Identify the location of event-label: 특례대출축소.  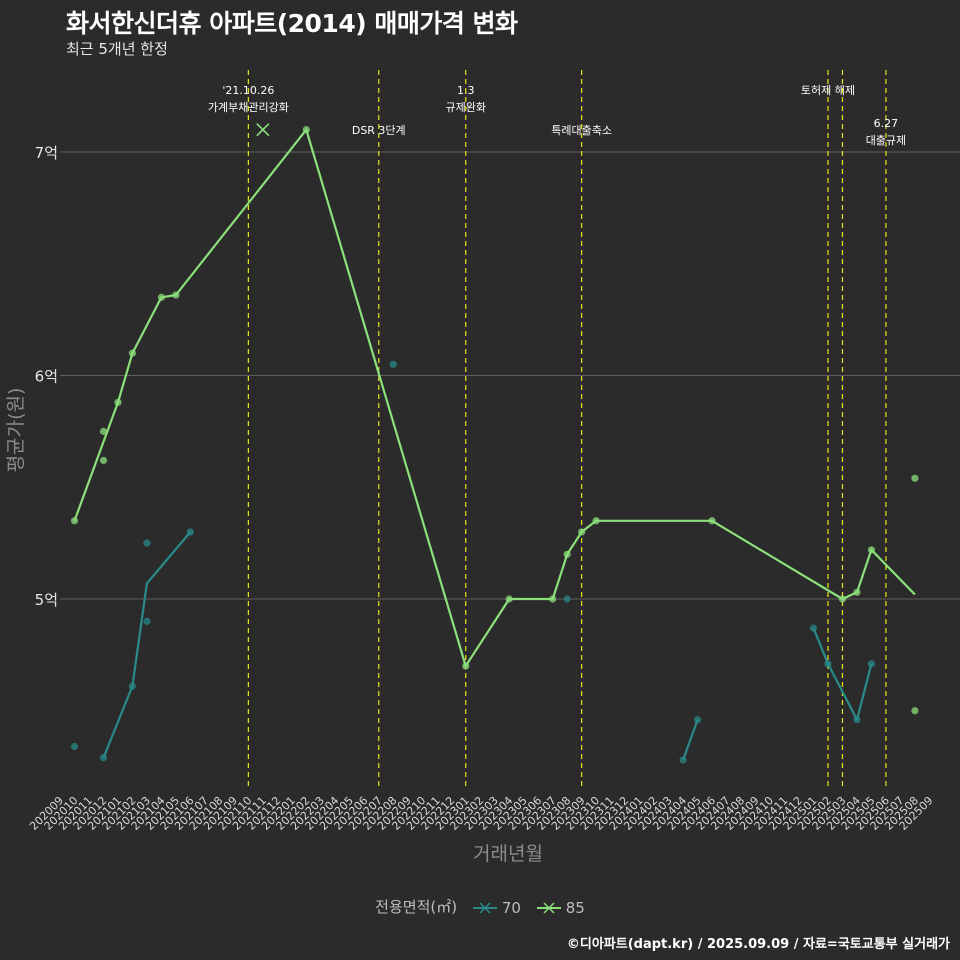
(581, 130).